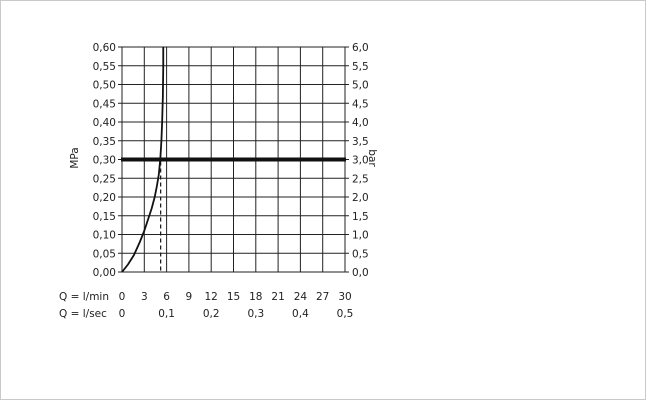  Describe the element at coordinates (360, 217) in the screenshot. I see `y-tick-label-right: 1,5` at that location.